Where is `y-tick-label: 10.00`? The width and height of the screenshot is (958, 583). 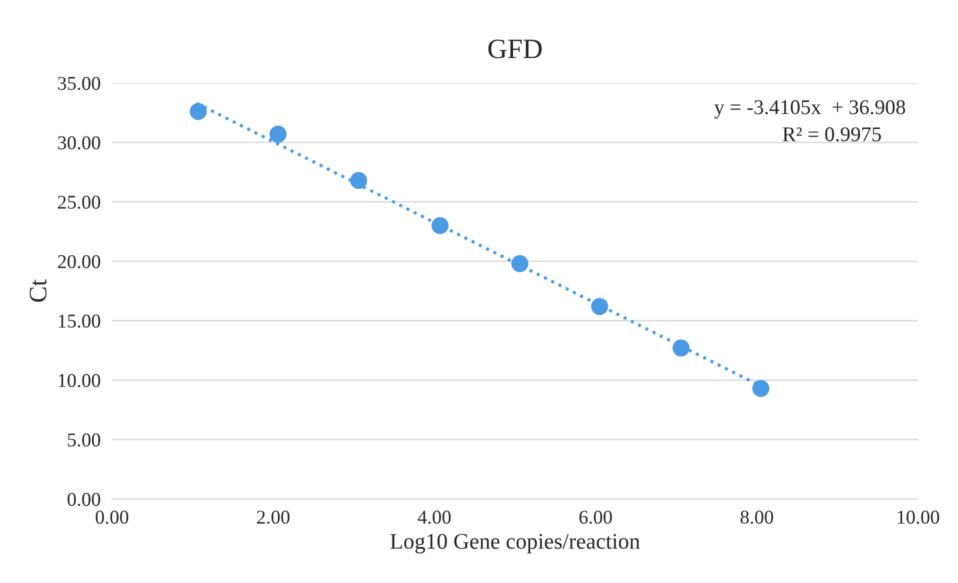 y-tick-label: 10.00 is located at coordinates (79, 381).